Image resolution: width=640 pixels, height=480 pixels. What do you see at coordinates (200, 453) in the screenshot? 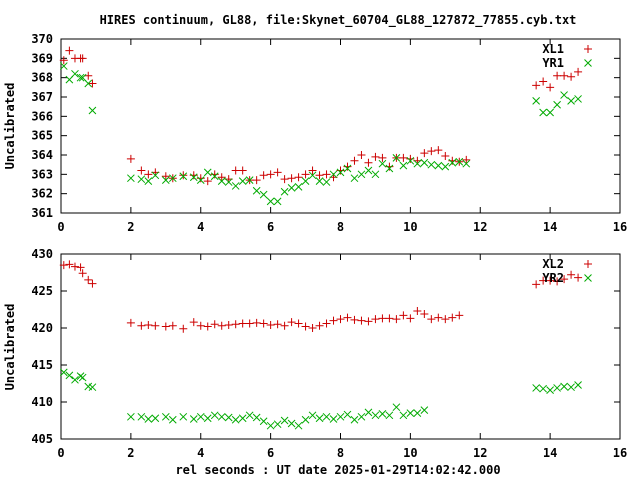
I see `x-tick-label: 4` at bounding box center [200, 453].